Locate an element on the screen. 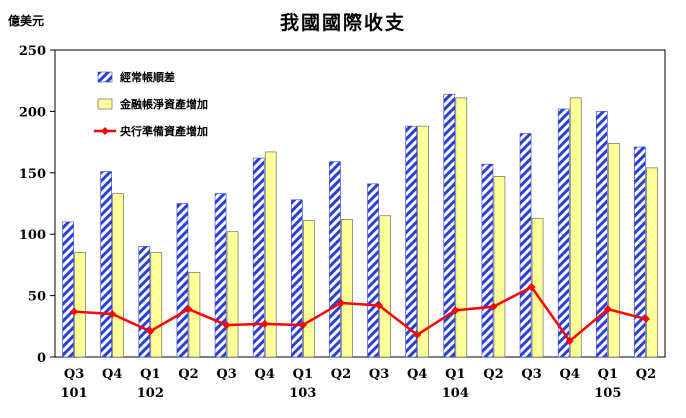  y-tick-label: 250 is located at coordinates (32, 51).